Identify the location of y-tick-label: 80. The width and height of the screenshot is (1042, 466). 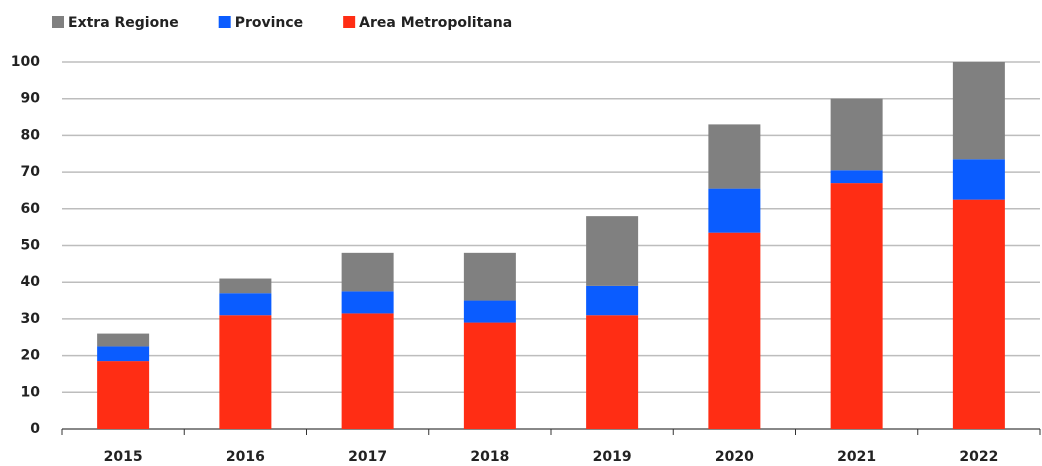
(31, 135).